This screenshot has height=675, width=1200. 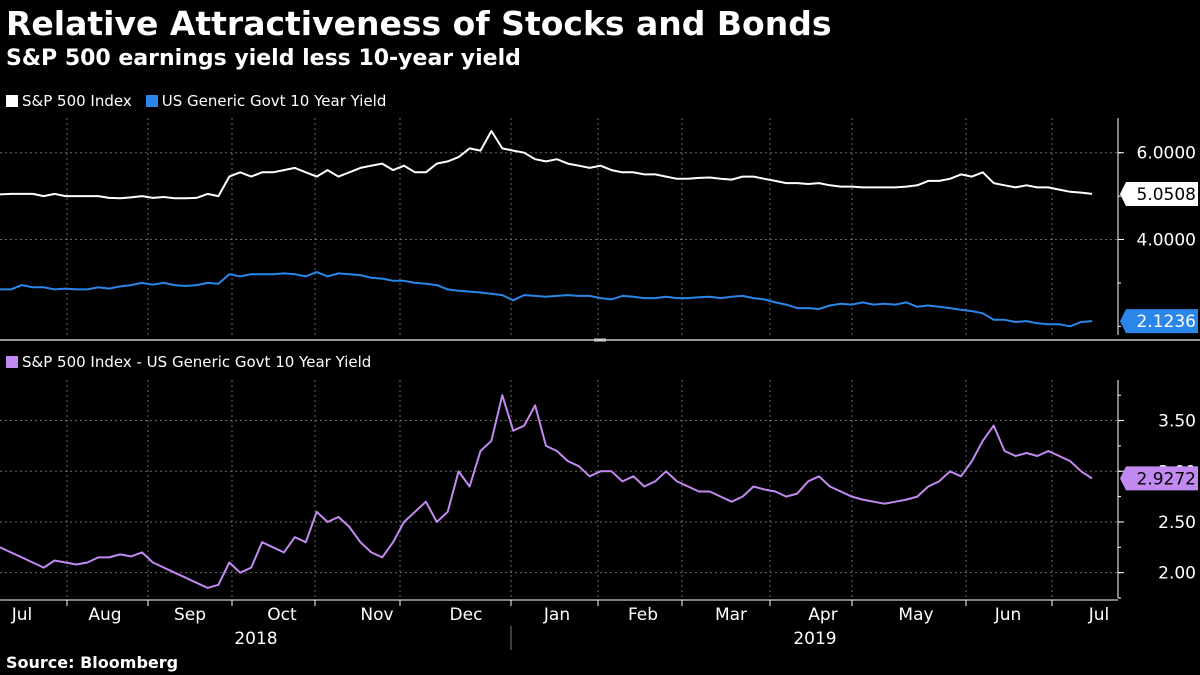 What do you see at coordinates (1166, 479) in the screenshot?
I see `last-value-label-1-0: 2.9272` at bounding box center [1166, 479].